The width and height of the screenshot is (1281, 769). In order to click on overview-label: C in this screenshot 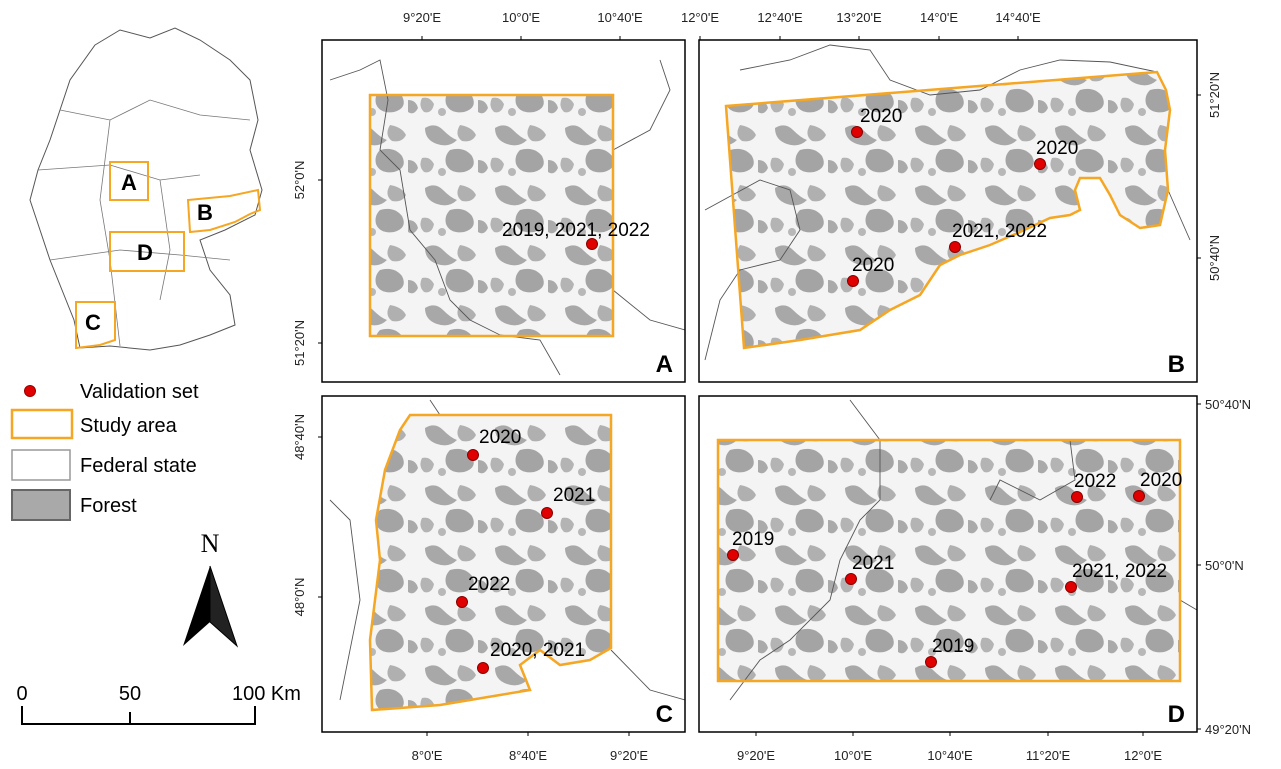, I will do `click(93, 322)`.